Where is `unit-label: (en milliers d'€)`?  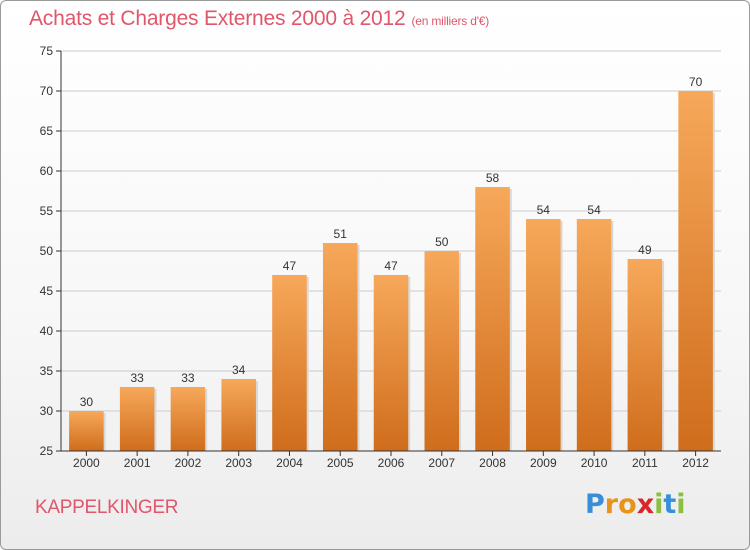
unit-label: (en milliers d'€) is located at coordinates (450, 21).